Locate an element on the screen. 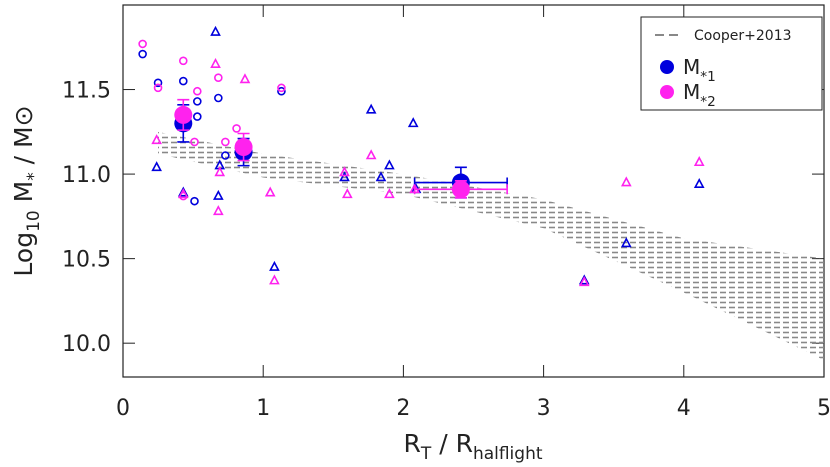  legend-label: M*1 is located at coordinates (699, 70).